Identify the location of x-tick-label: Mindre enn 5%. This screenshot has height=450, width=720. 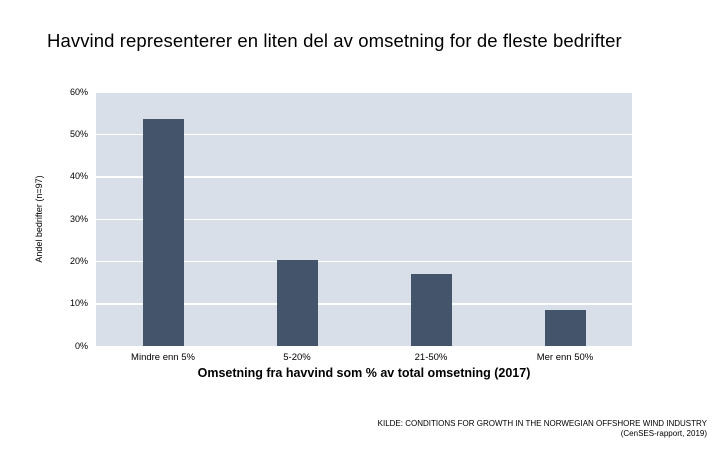
(163, 357).